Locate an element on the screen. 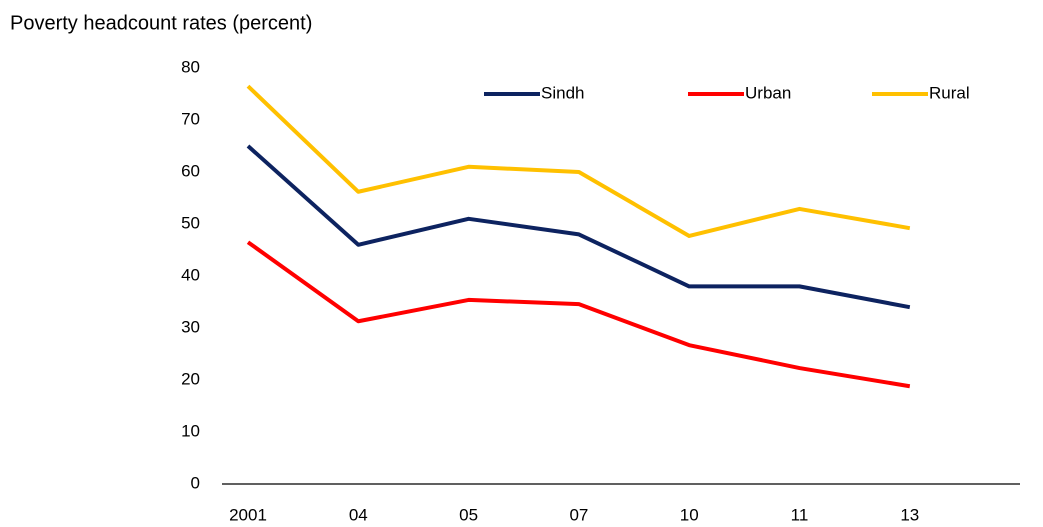  legend-label: Sindh is located at coordinates (562, 92).